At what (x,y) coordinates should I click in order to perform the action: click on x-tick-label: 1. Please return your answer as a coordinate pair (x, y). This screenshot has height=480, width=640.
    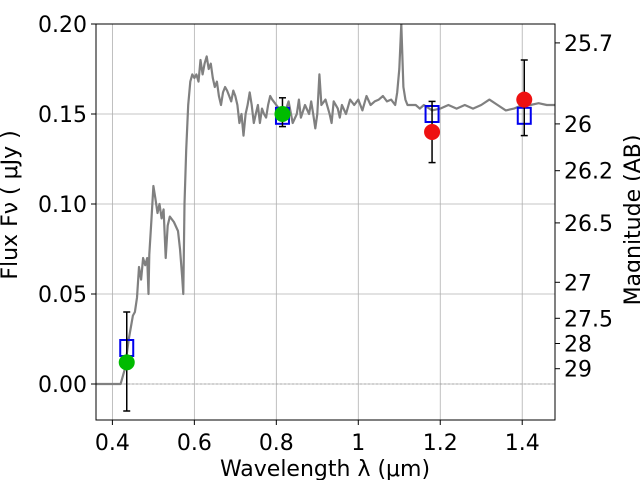
    Looking at the image, I should click on (358, 443).